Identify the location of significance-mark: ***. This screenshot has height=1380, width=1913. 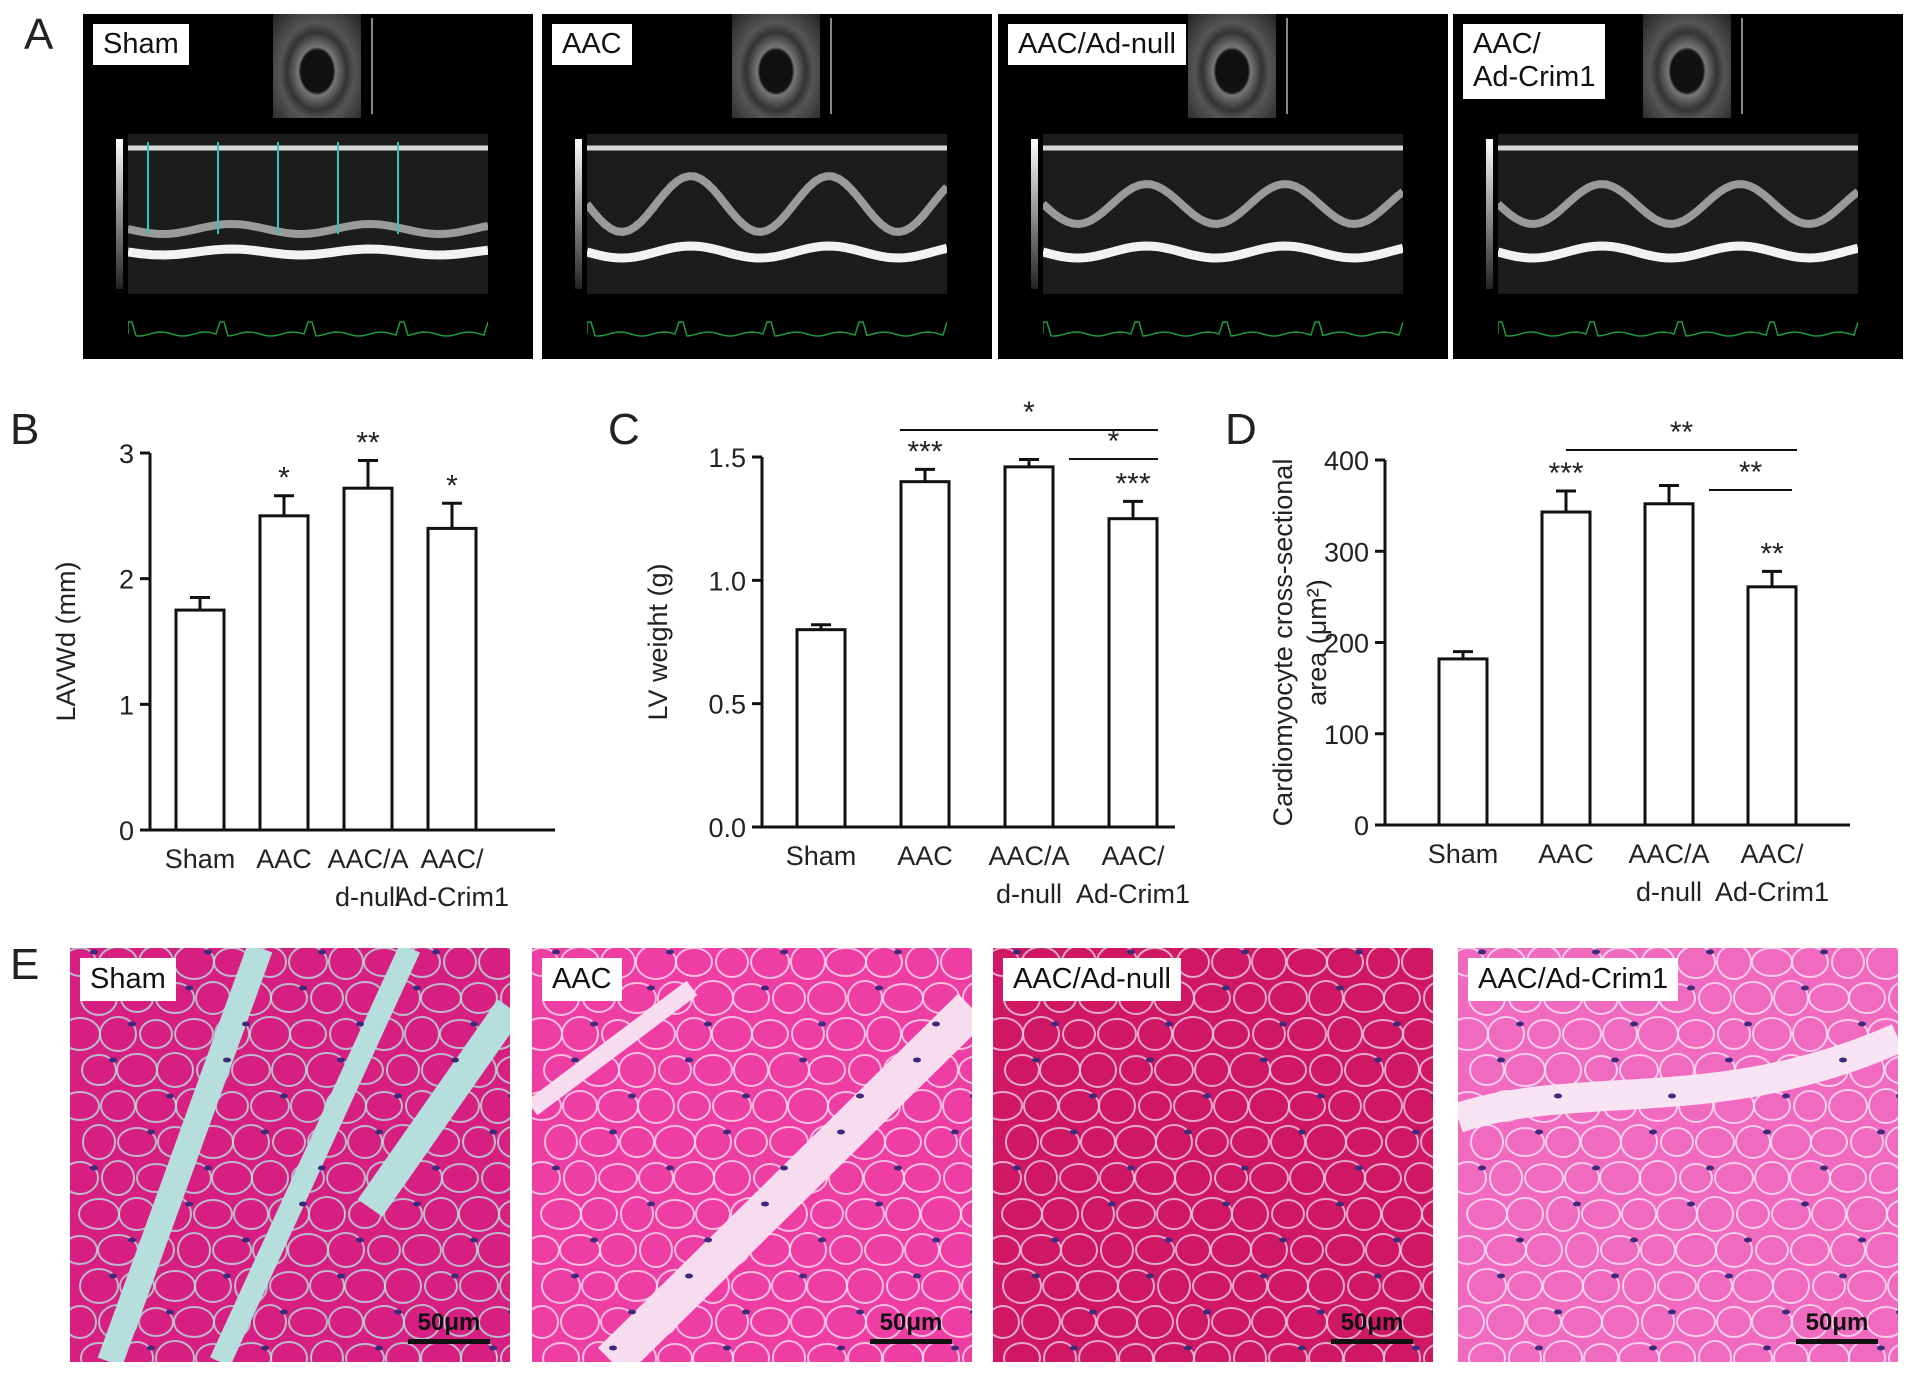
(1565, 473).